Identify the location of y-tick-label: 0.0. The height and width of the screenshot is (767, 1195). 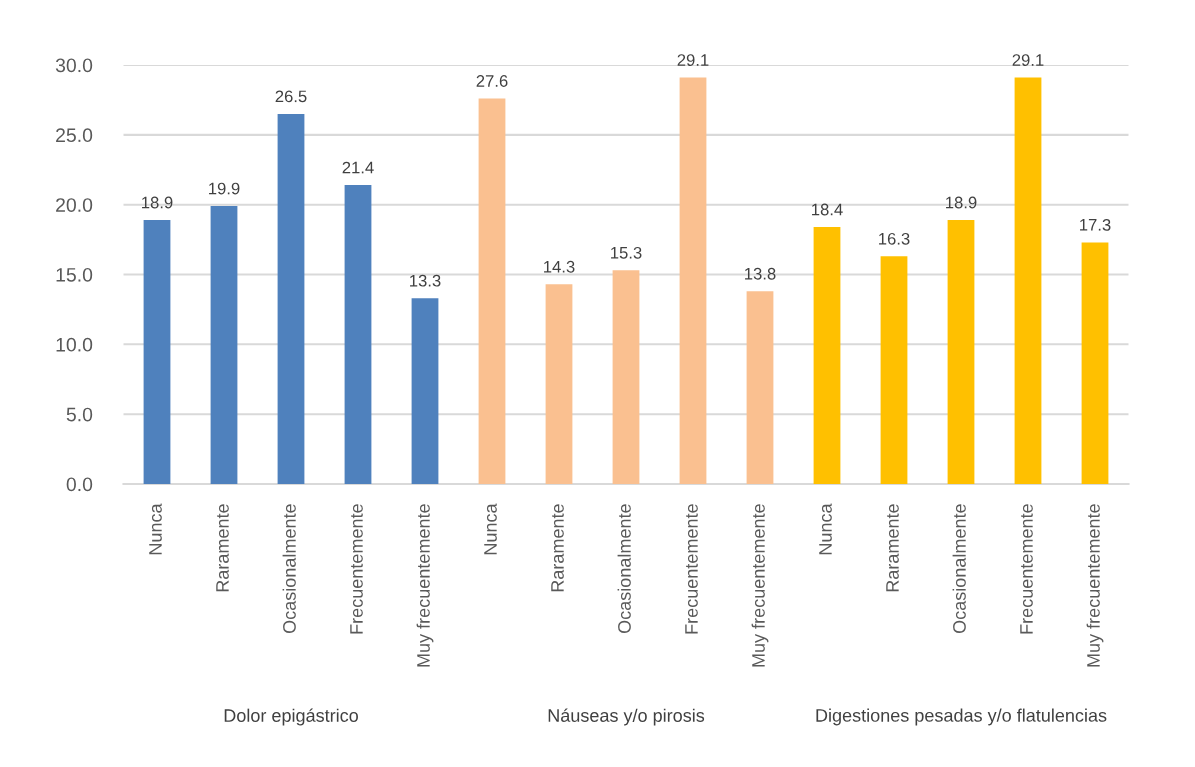
(79, 484).